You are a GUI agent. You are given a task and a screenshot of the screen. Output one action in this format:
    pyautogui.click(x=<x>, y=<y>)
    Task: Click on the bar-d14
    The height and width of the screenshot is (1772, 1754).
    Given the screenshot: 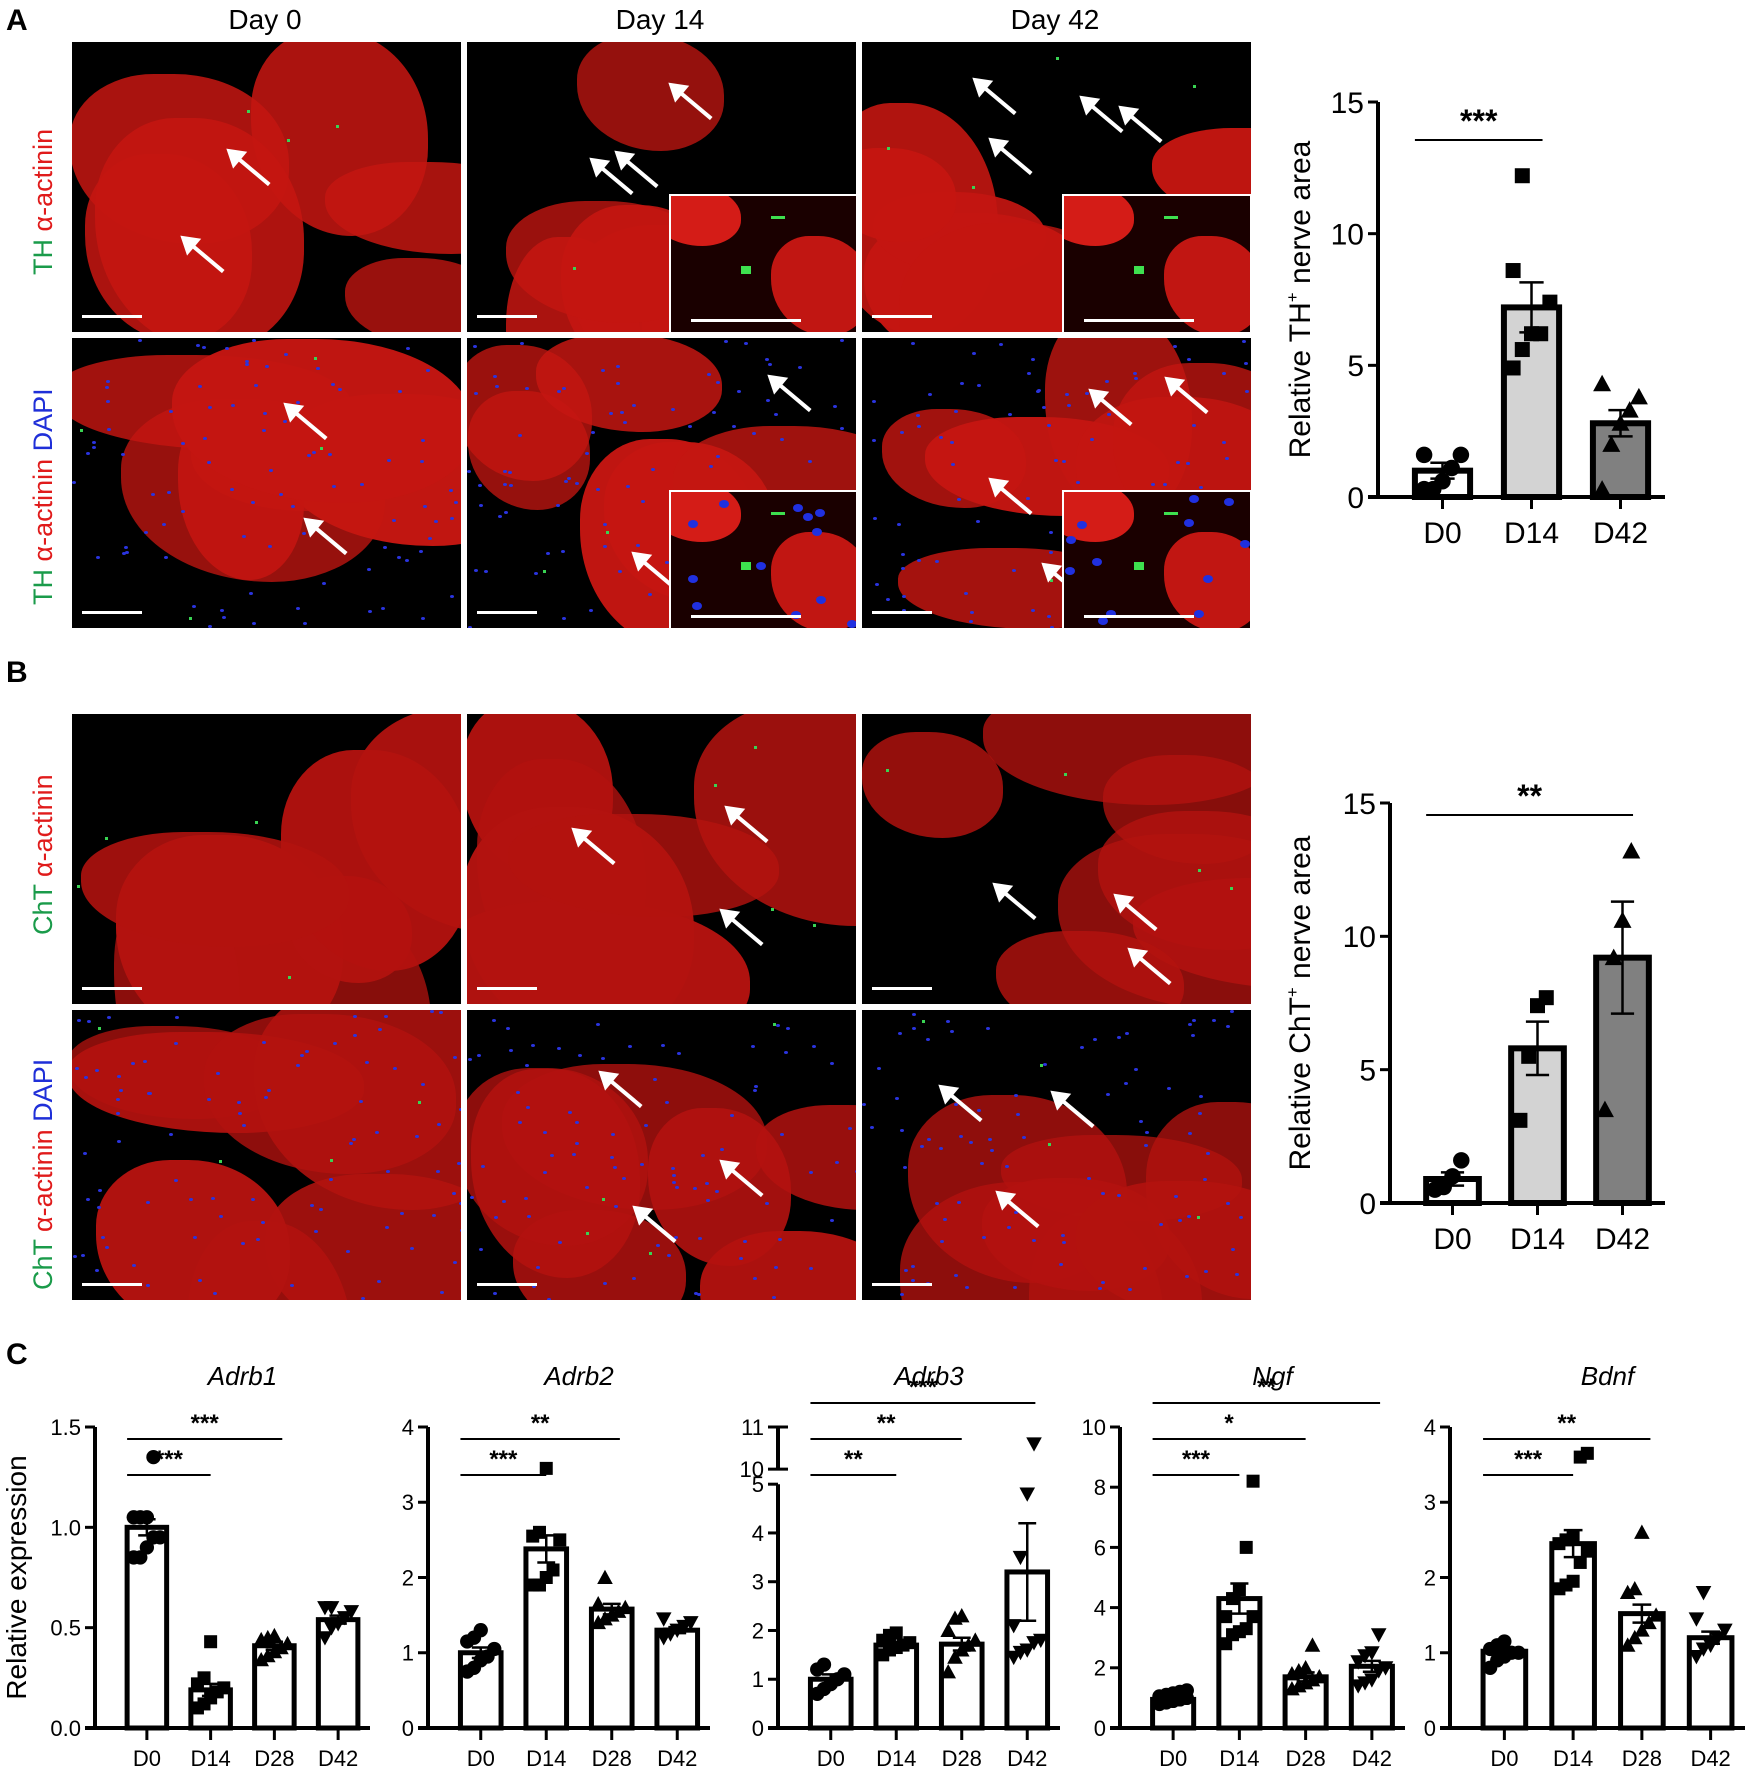 What is the action you would take?
    pyautogui.click(x=1573, y=1636)
    